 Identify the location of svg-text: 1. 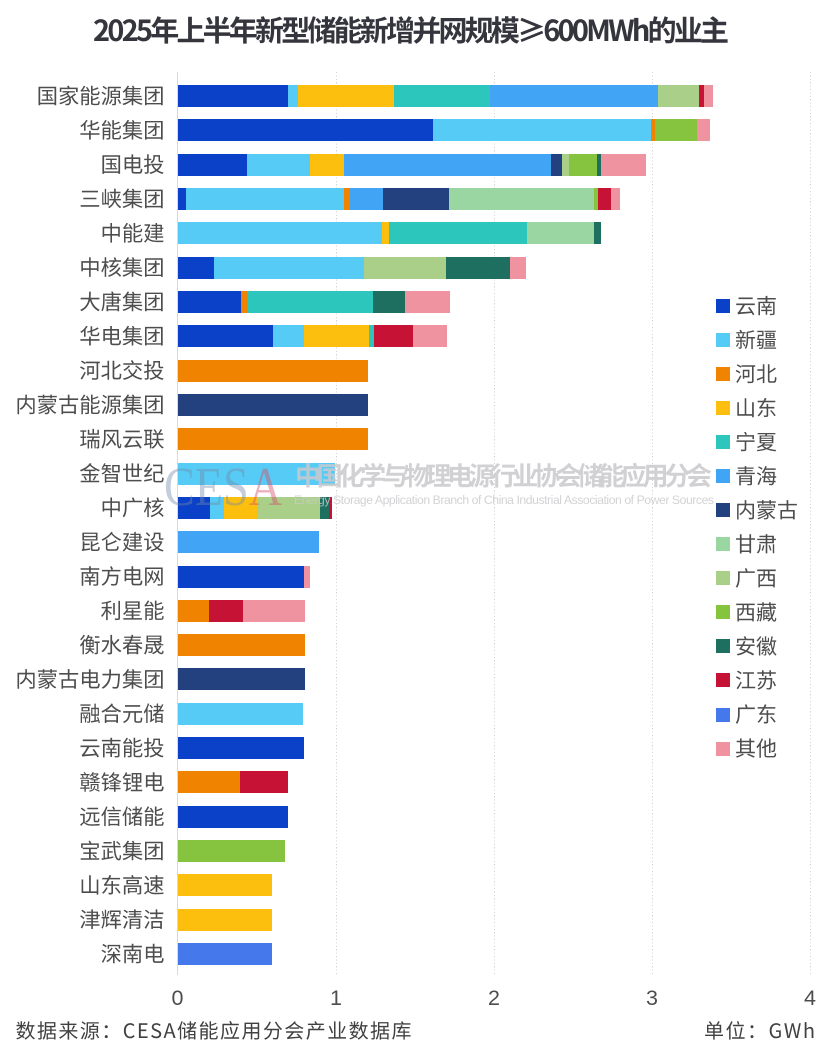
(336, 998).